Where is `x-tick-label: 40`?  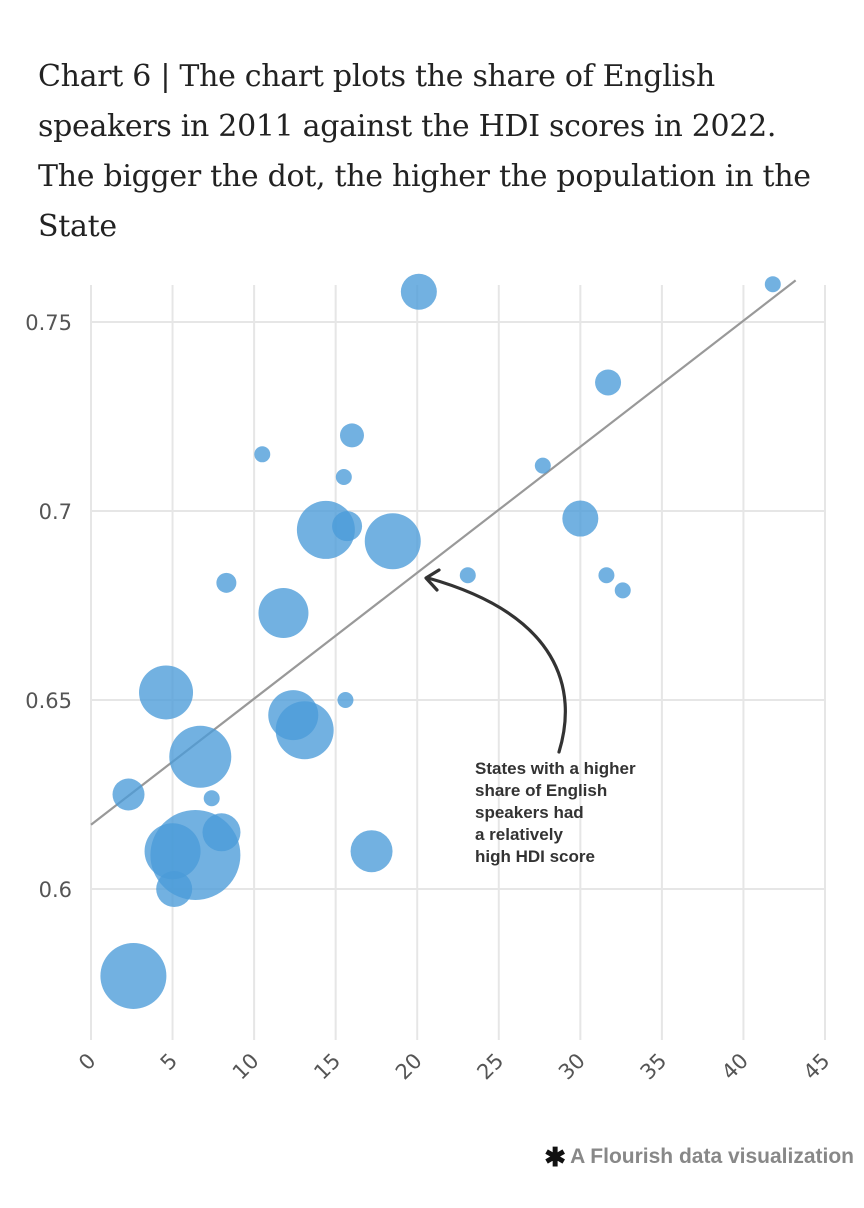 x-tick-label: 40 is located at coordinates (735, 1067).